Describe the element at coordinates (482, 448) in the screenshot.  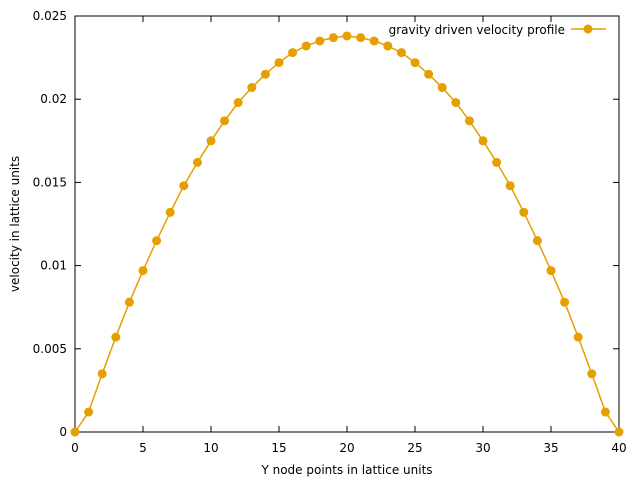
I see `x-tick-label: 30` at that location.